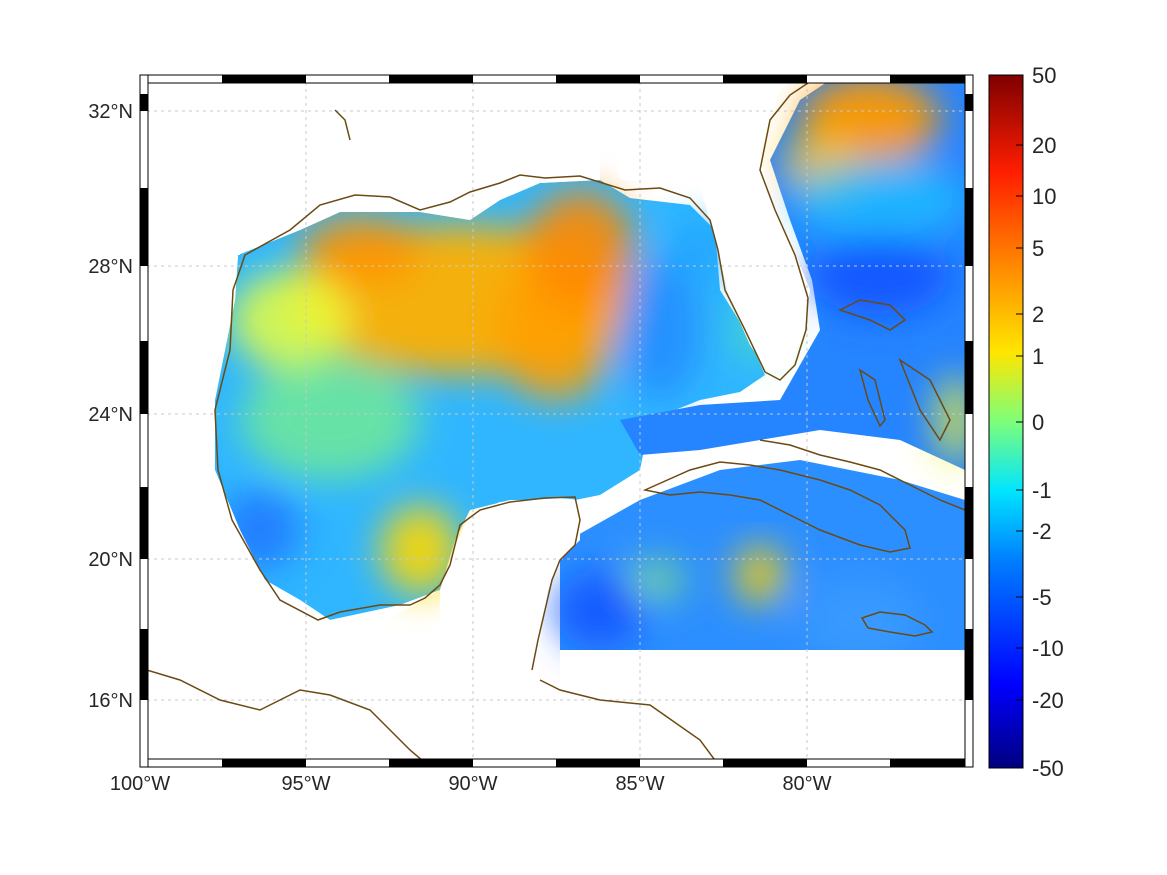  I want to click on colorbar-tick-label: 1, so click(1038, 356).